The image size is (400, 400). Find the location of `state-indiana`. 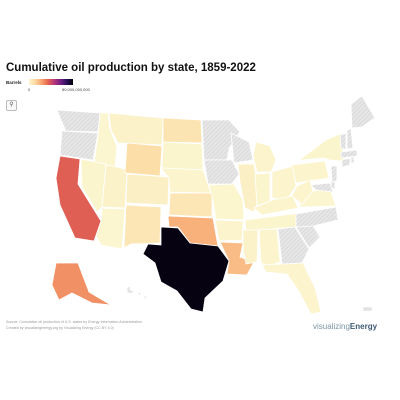

state-indiana is located at coordinates (262, 189).